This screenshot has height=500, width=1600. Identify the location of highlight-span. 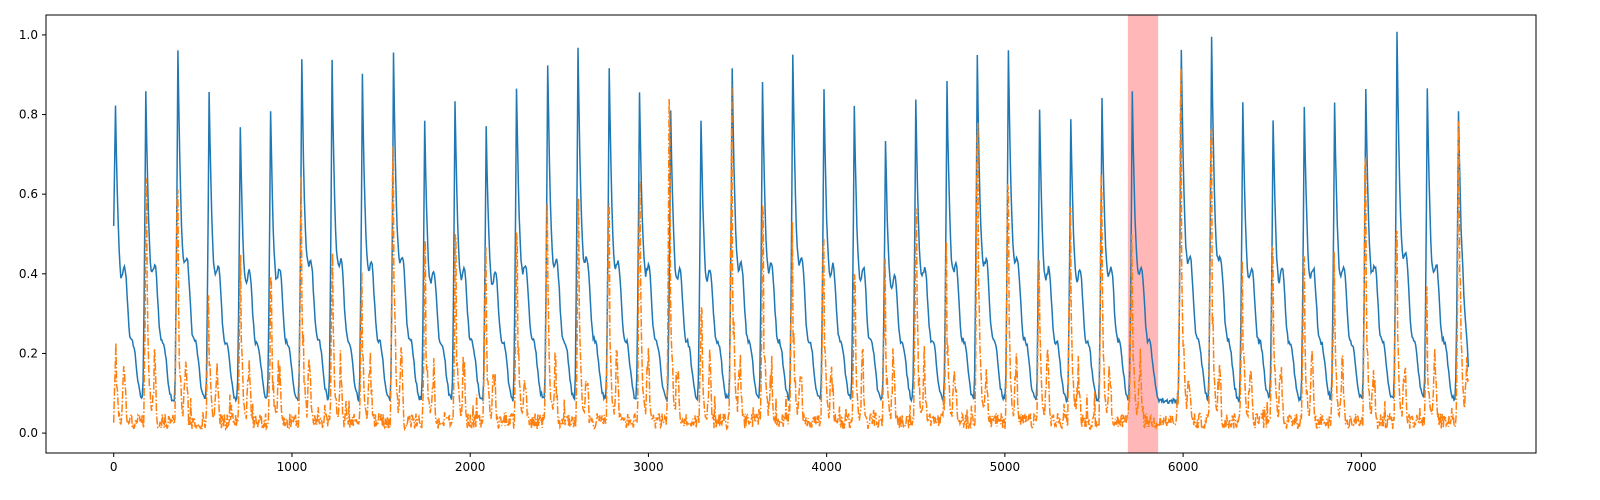
(1143, 234).